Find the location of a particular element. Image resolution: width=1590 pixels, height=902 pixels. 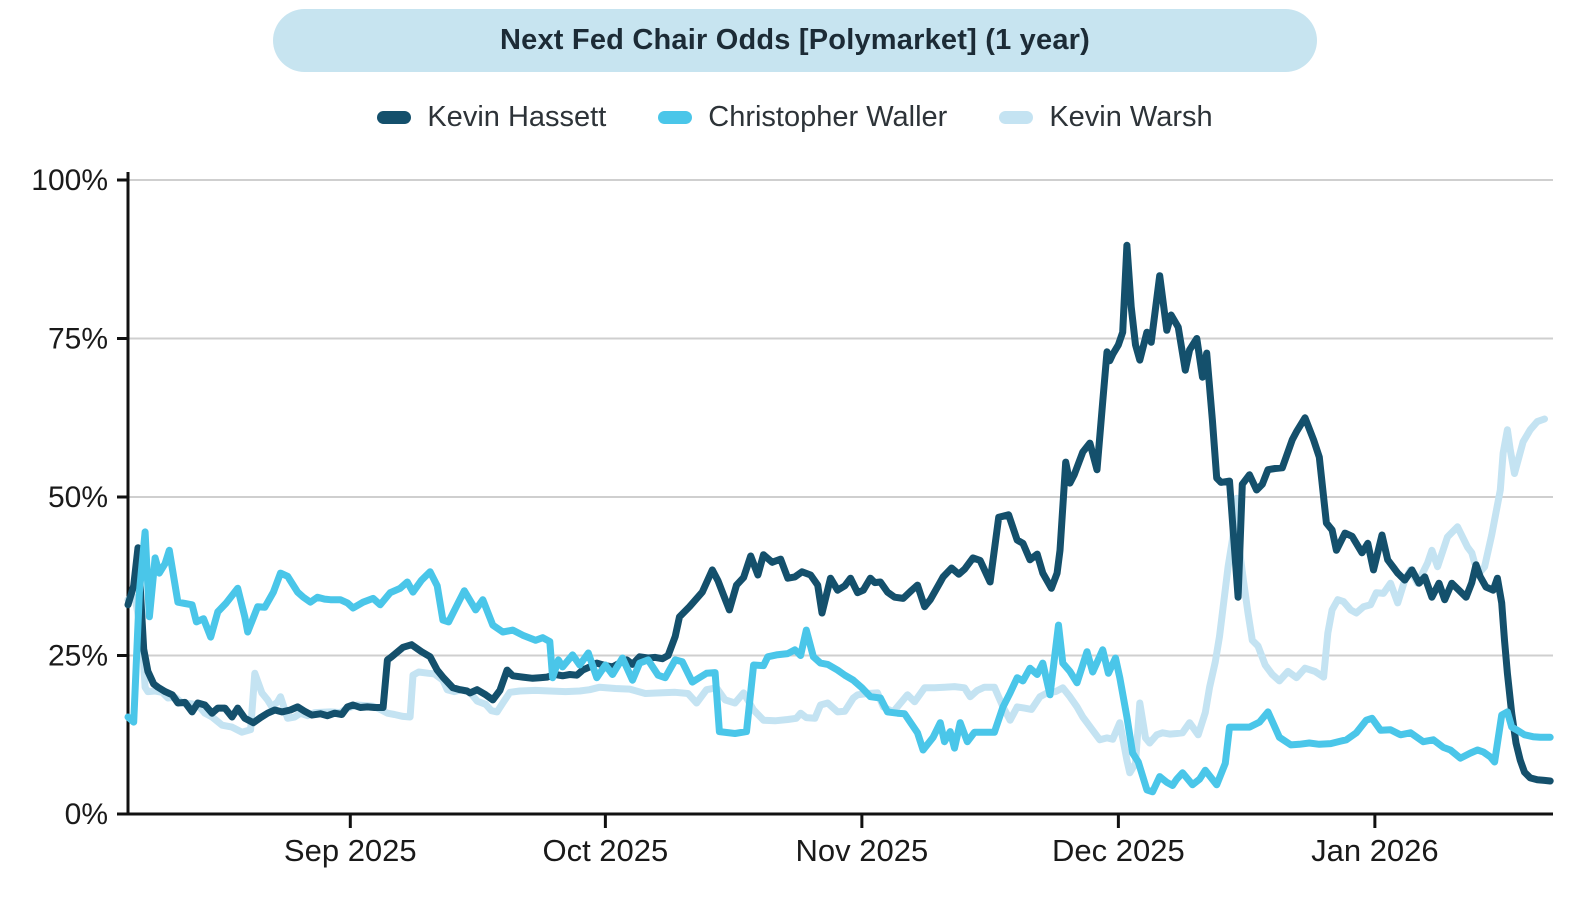

x-tick-label: Nov 2025 is located at coordinates (862, 850).